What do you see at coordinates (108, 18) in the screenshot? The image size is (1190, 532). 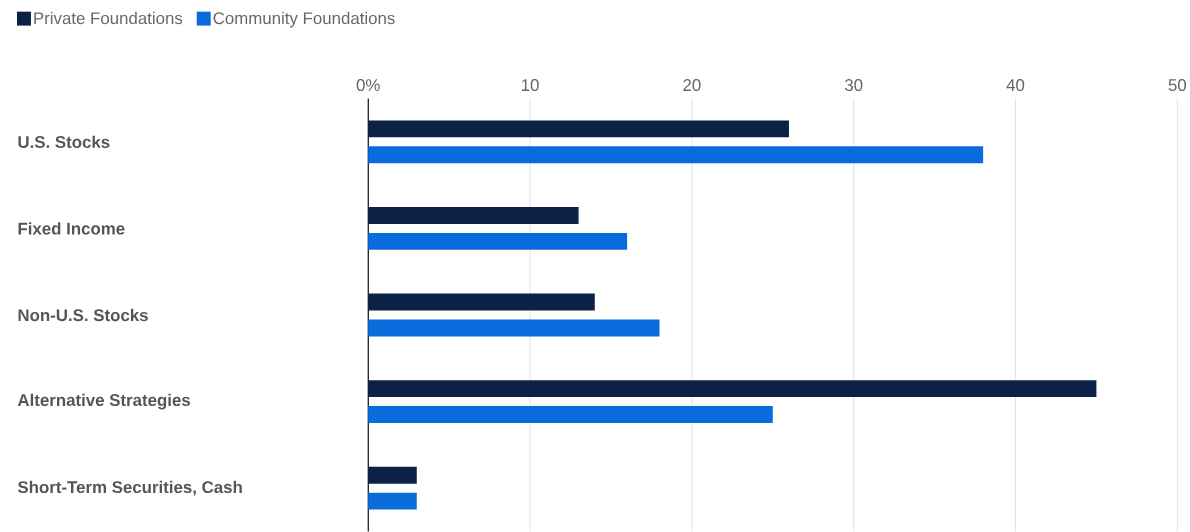 I see `legend-label: Private Foundations` at bounding box center [108, 18].